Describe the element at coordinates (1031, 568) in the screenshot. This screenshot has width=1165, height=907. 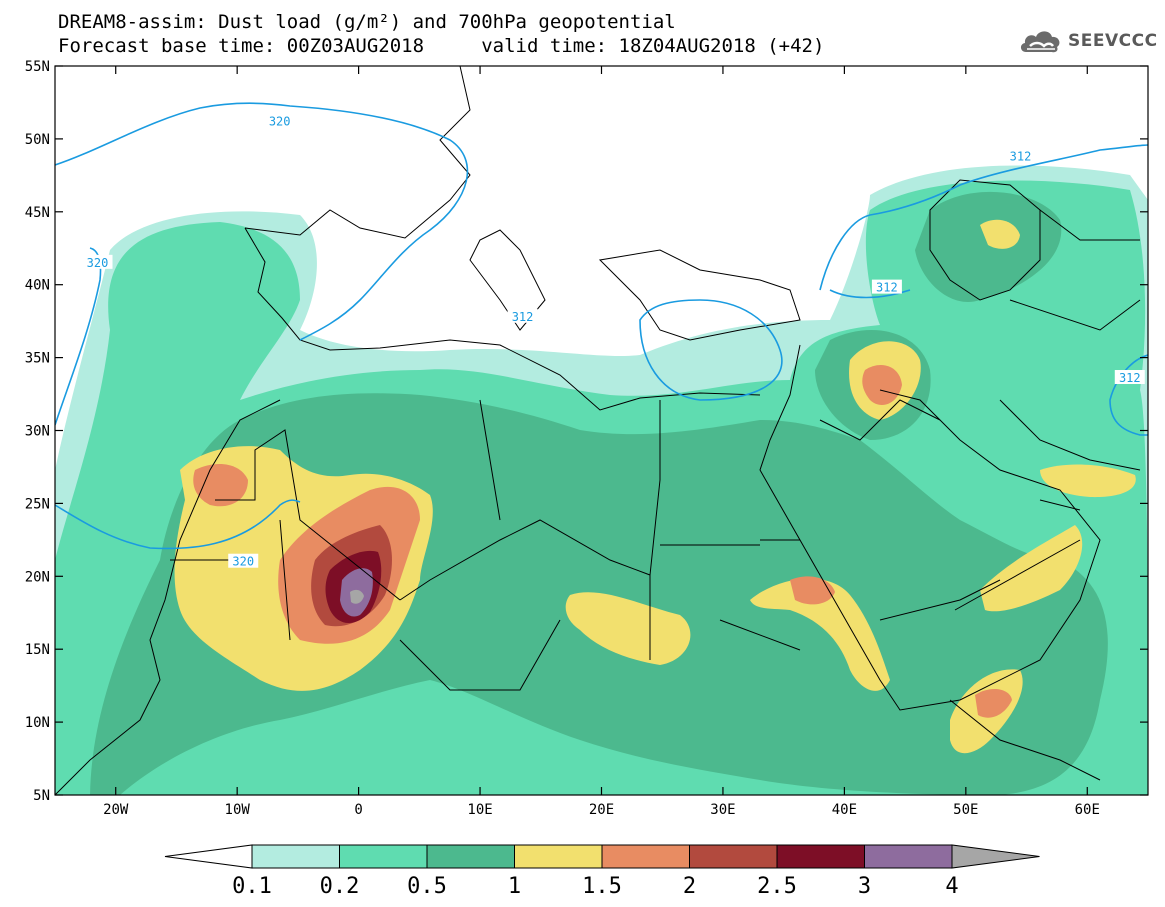
I see `dust-level-1-arabia` at that location.